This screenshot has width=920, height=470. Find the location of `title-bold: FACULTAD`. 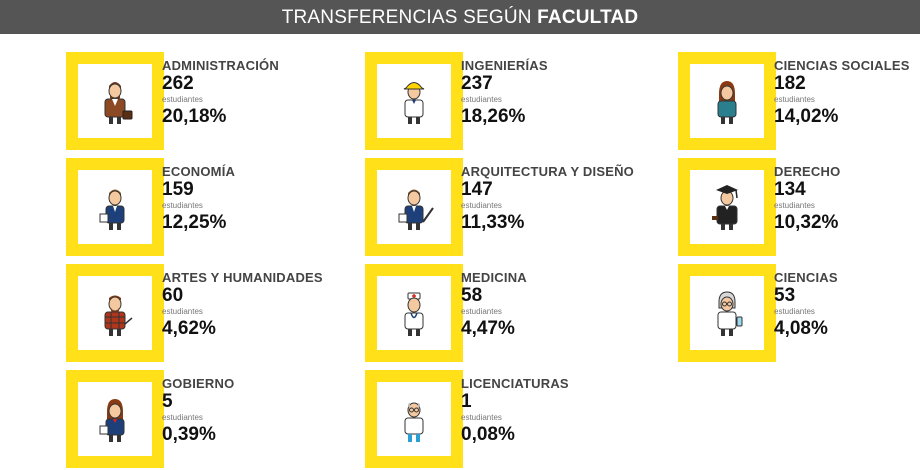

title-bold: FACULTAD is located at coordinates (588, 17).